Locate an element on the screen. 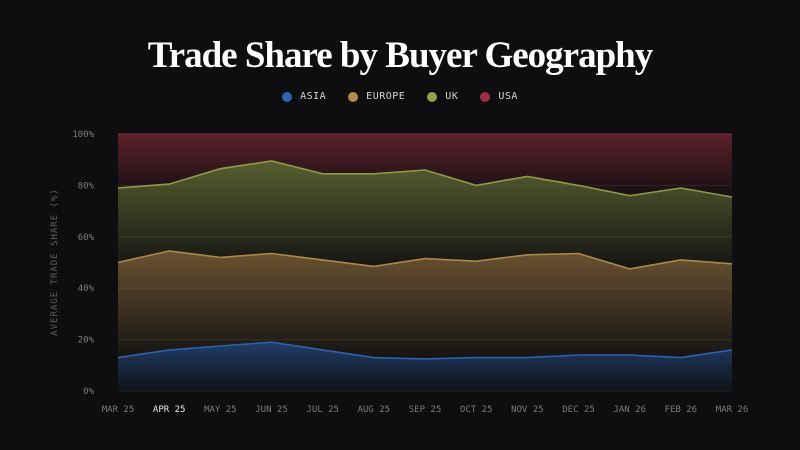  x-tick-dec-25: DEC 25 is located at coordinates (578, 410).